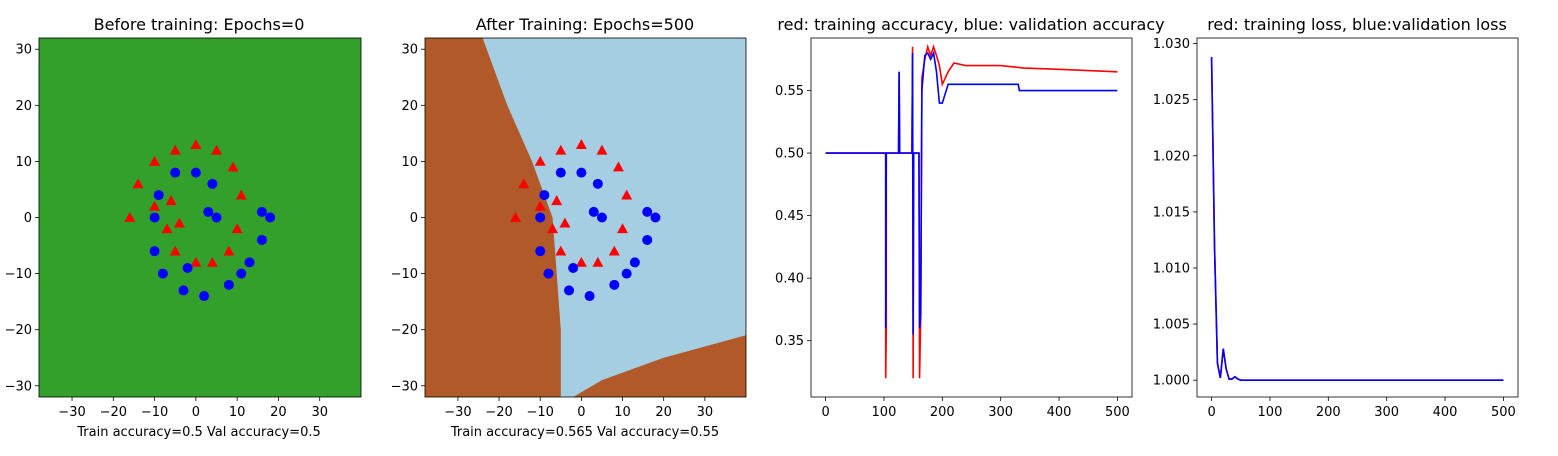 This screenshot has height=456, width=1558. Describe the element at coordinates (942, 412) in the screenshot. I see `x-tick-label: 200` at that location.